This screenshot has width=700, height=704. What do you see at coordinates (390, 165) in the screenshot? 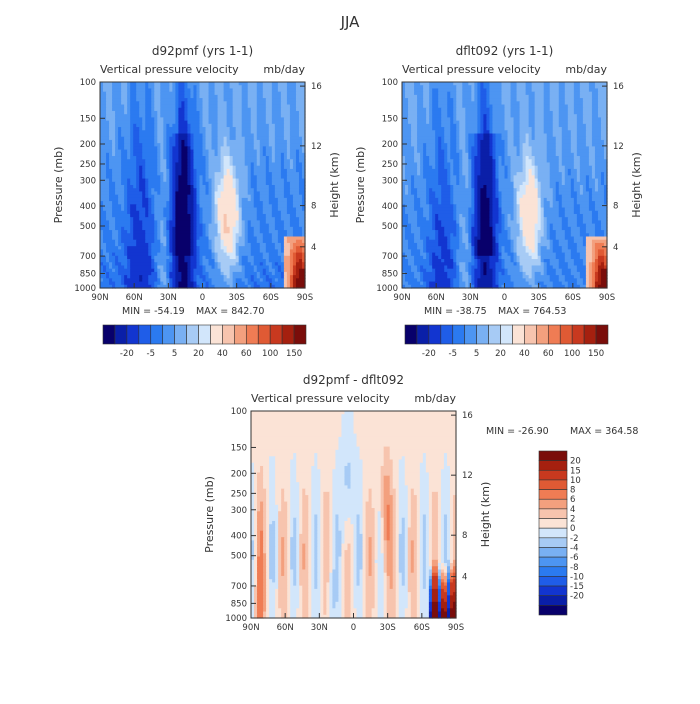
I see `panel-dflt092-ytick-label: 250` at bounding box center [390, 165].